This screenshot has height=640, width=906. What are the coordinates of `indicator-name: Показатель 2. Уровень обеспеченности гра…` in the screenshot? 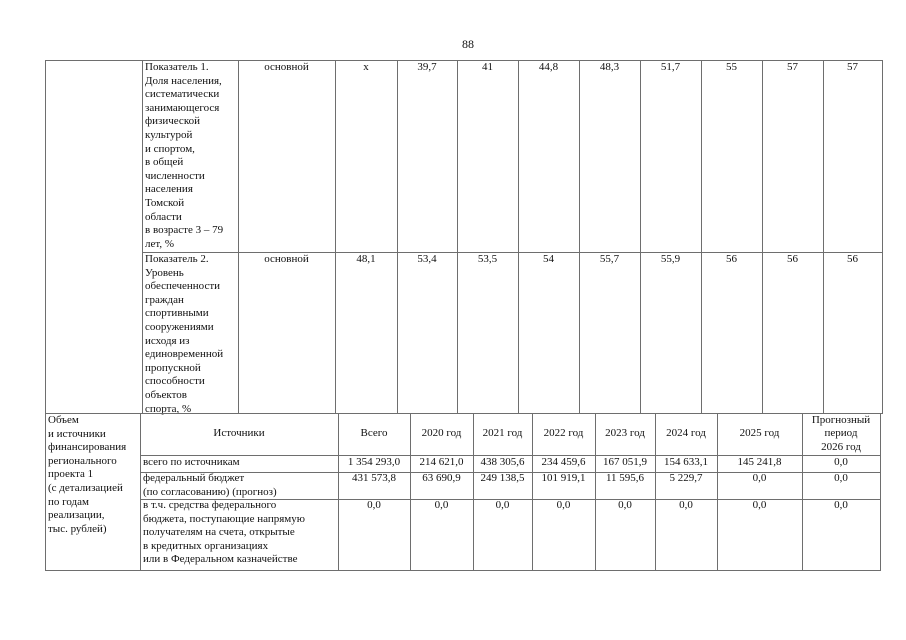 It's located at (184, 334).